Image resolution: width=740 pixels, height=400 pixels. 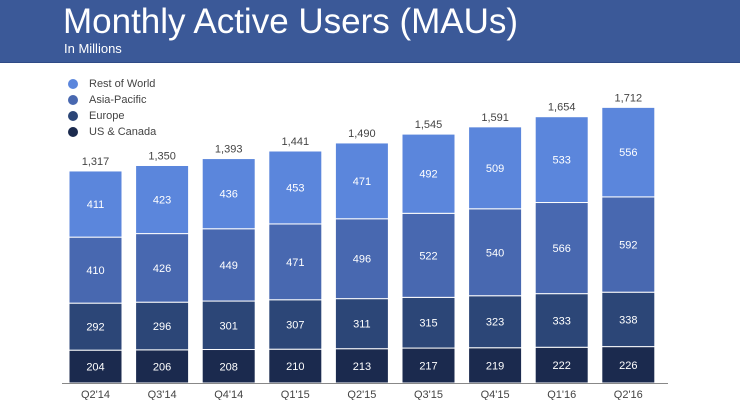 What do you see at coordinates (362, 325) in the screenshot?
I see `segment-label: 311` at bounding box center [362, 325].